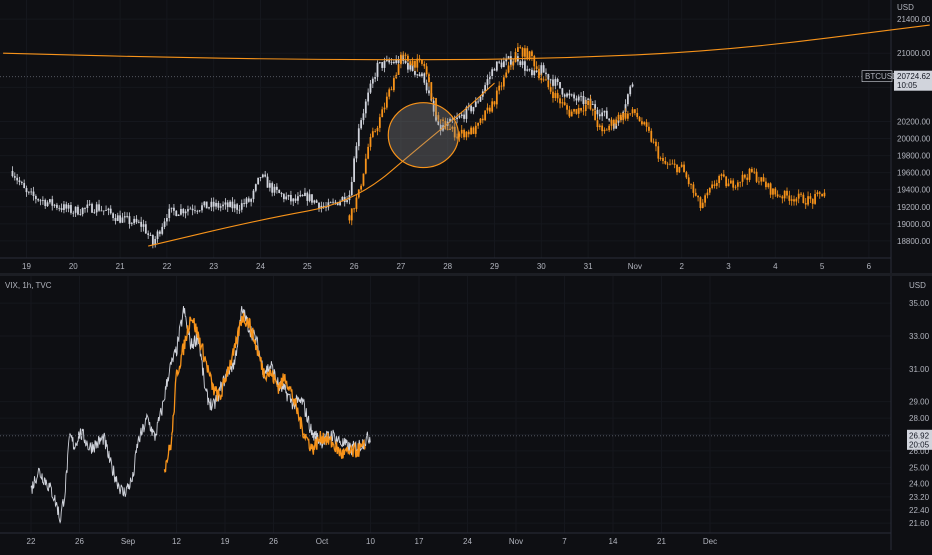  What do you see at coordinates (447, 266) in the screenshot?
I see `top-time-axis: 19 20 21 22 23 24 25 26 27 28 29 30 31 Nov 2 3 4 5 6` at bounding box center [447, 266].